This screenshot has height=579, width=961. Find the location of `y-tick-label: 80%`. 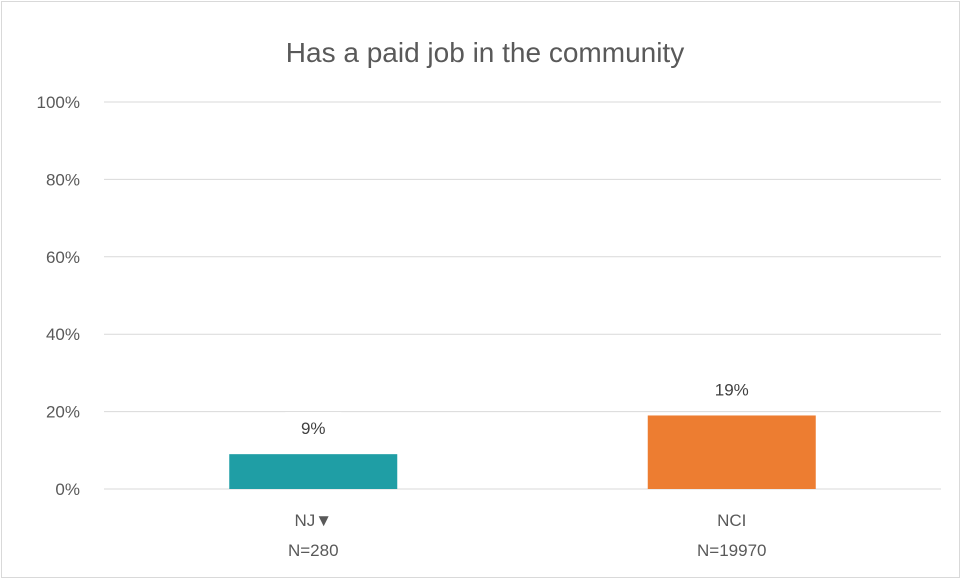

y-tick-label: 80% is located at coordinates (63, 179).